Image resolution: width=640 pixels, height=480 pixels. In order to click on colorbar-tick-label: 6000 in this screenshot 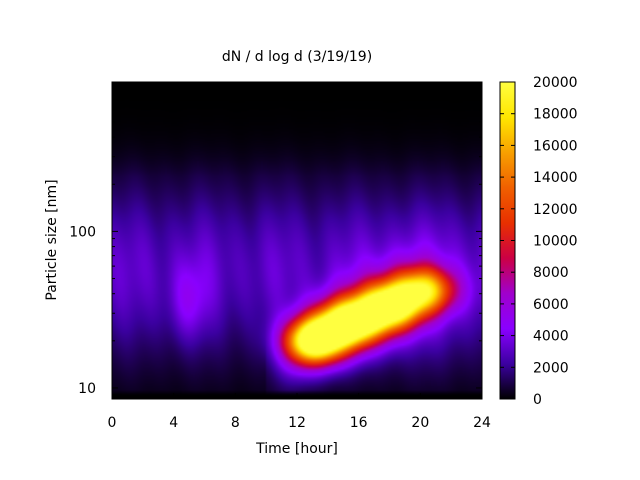, I will do `click(551, 305)`.